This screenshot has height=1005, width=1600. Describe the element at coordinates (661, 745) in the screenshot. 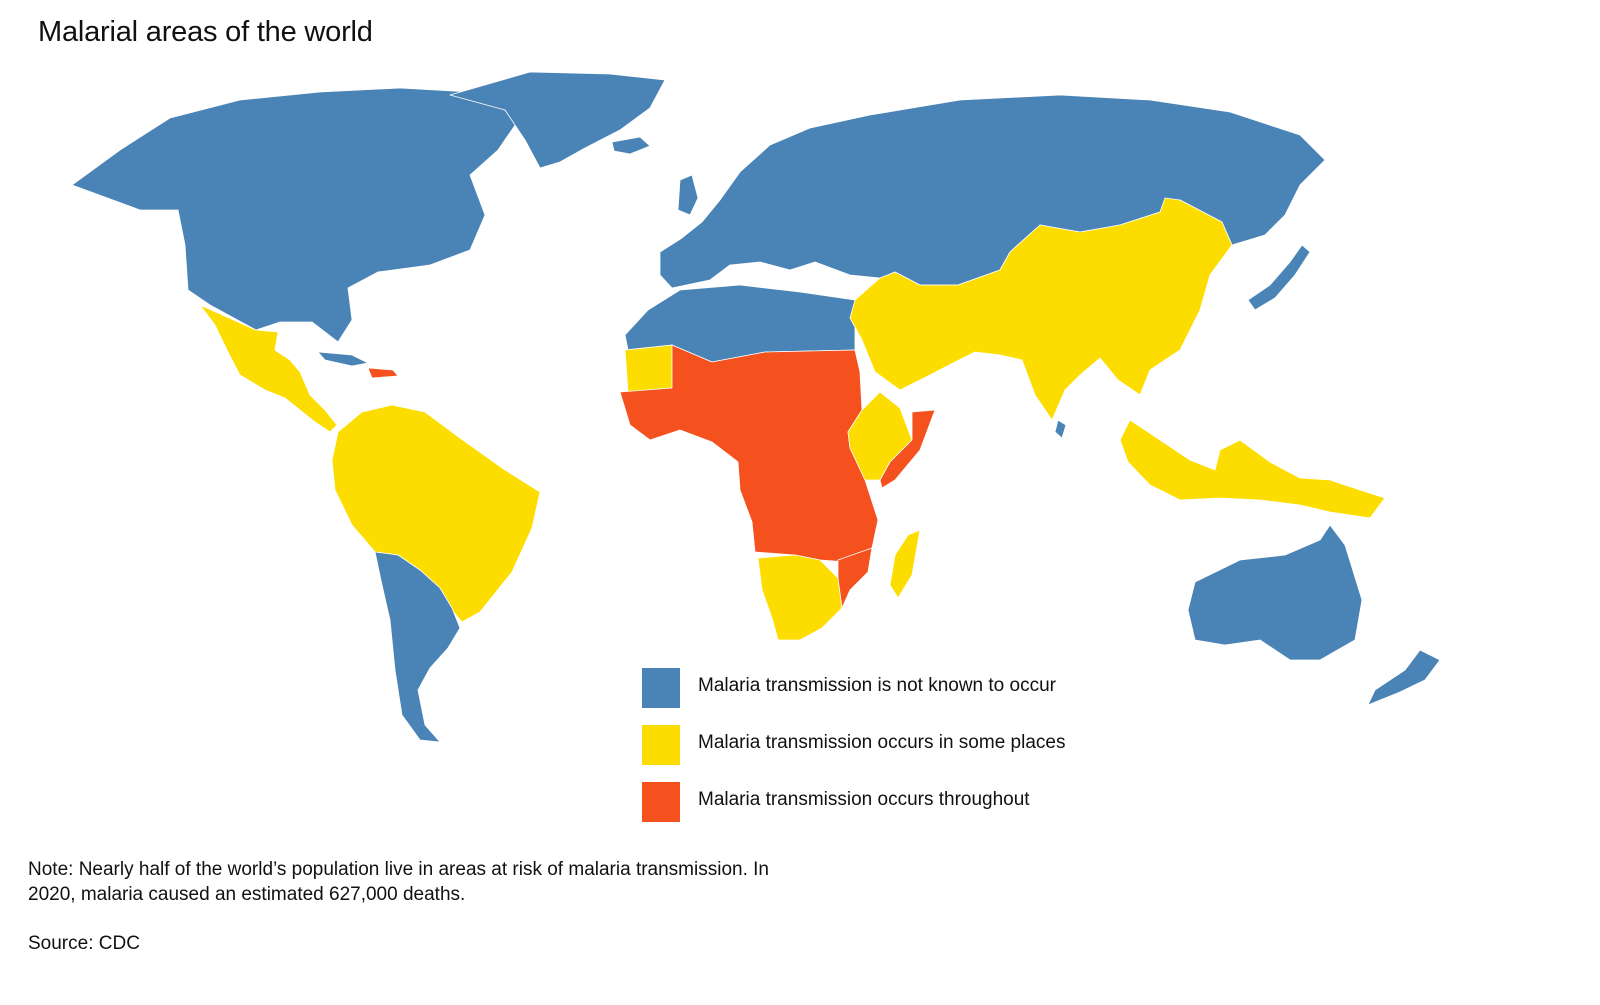

I see `legend-swatch-yellow` at that location.